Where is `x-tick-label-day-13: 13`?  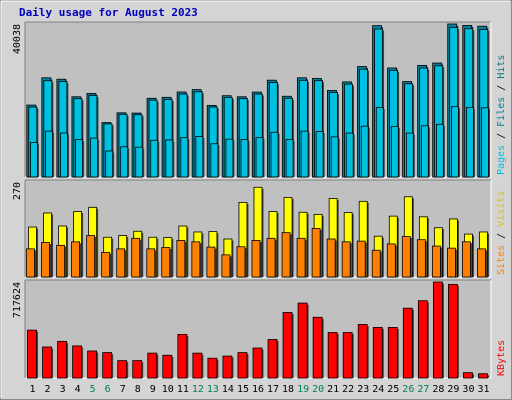
x-tick-label-day-13: 13 is located at coordinates (213, 389).